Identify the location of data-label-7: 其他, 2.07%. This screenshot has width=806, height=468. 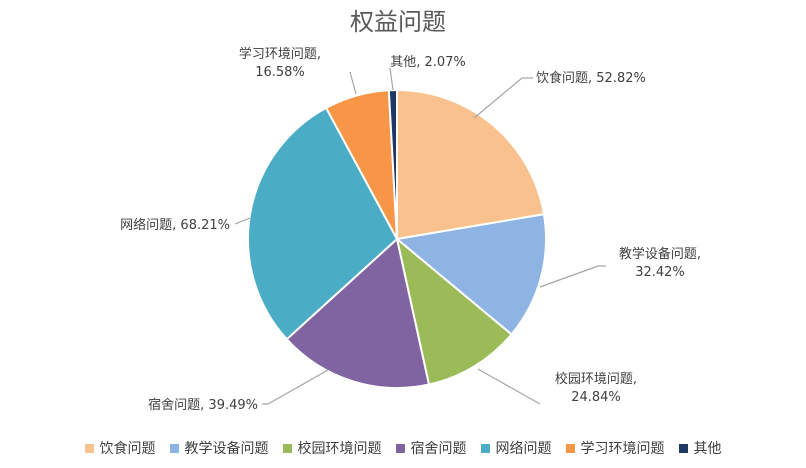
(428, 62).